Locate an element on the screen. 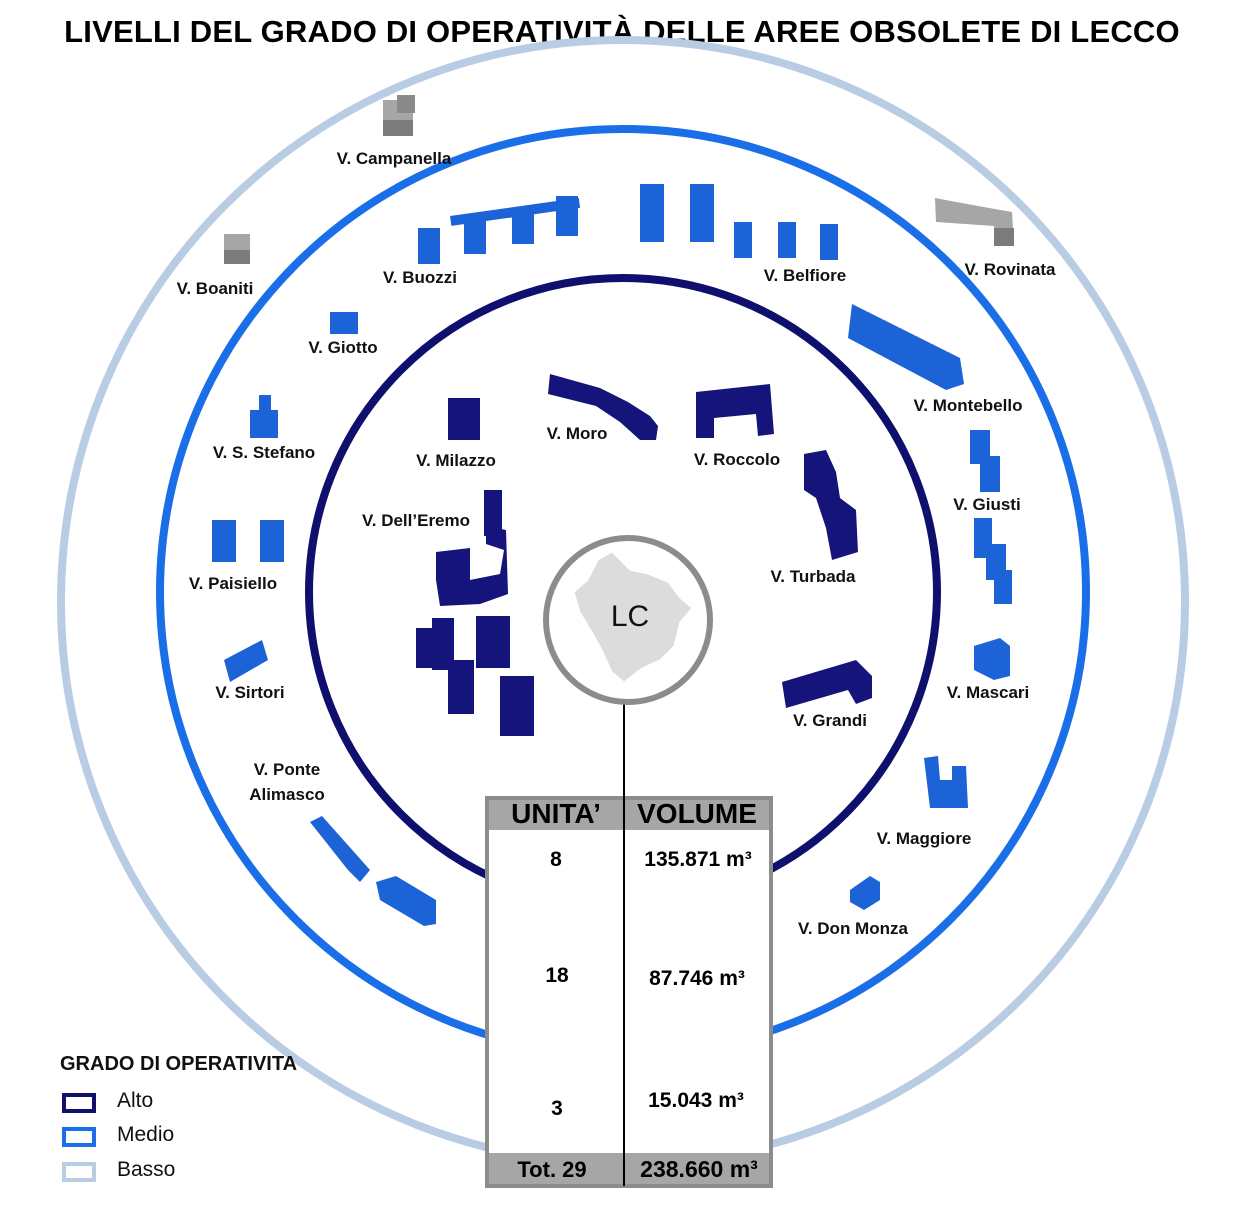  table-background is located at coordinates (629, 992).